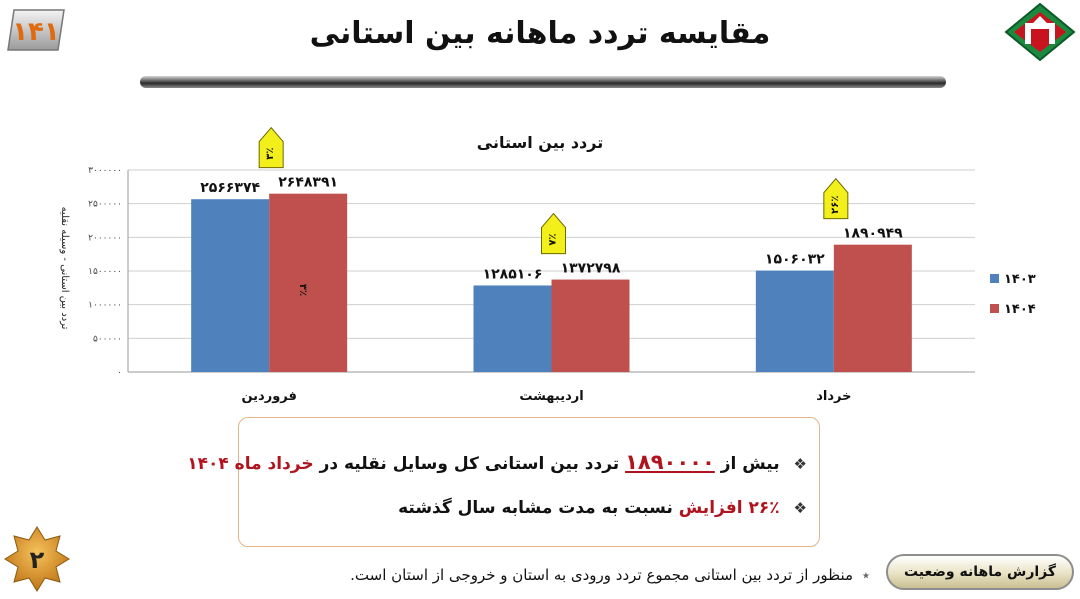 The width and height of the screenshot is (1080, 599). I want to click on y-tick-label: ۳۰۰۰۰۰۰, so click(105, 171).